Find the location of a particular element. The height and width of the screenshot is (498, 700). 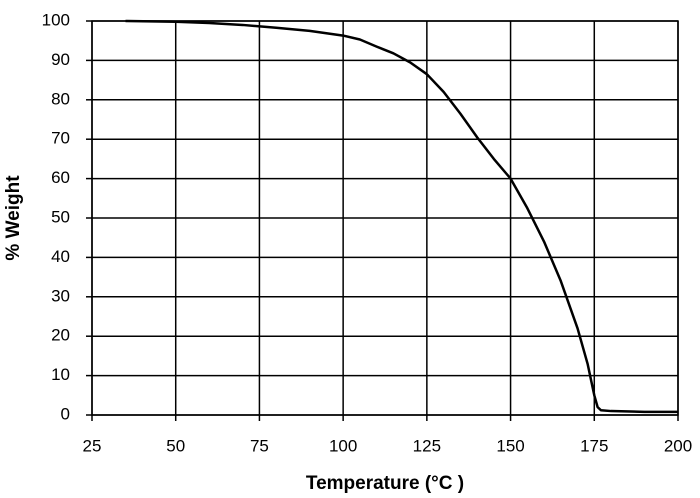

x-axis-title: Temperature (°C ) is located at coordinates (385, 483).